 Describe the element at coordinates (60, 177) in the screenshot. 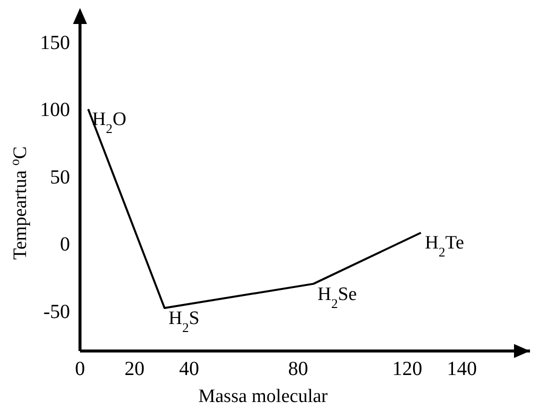

I see `y-tick-label: 50` at that location.